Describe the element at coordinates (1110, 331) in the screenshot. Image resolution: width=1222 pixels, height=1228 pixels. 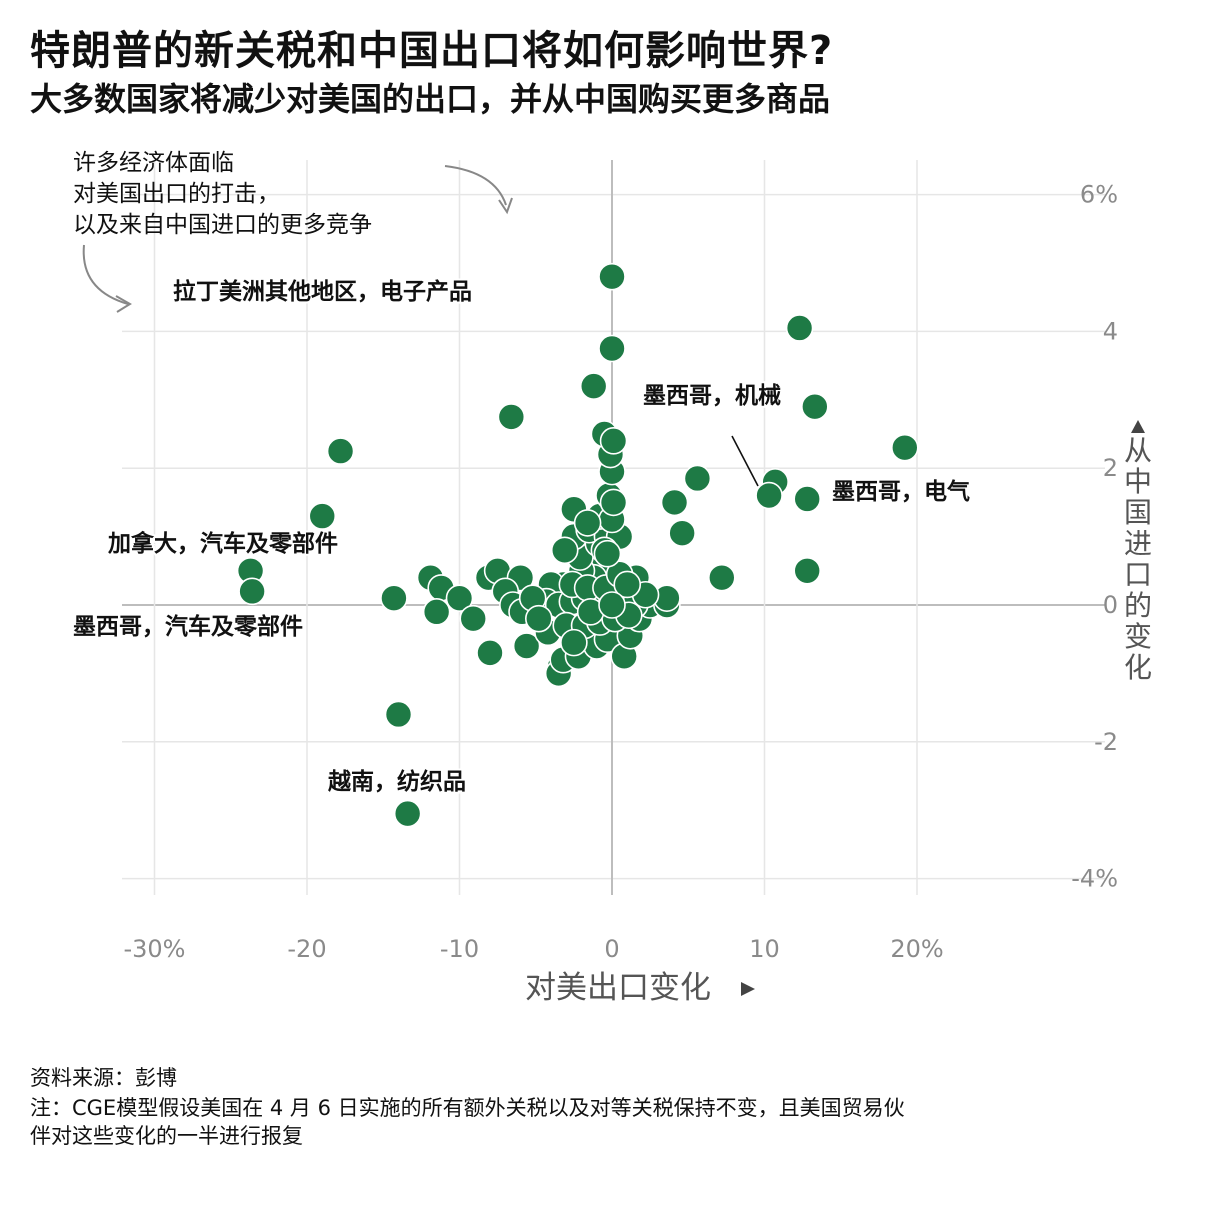
I see `y-tick-label: 4` at that location.